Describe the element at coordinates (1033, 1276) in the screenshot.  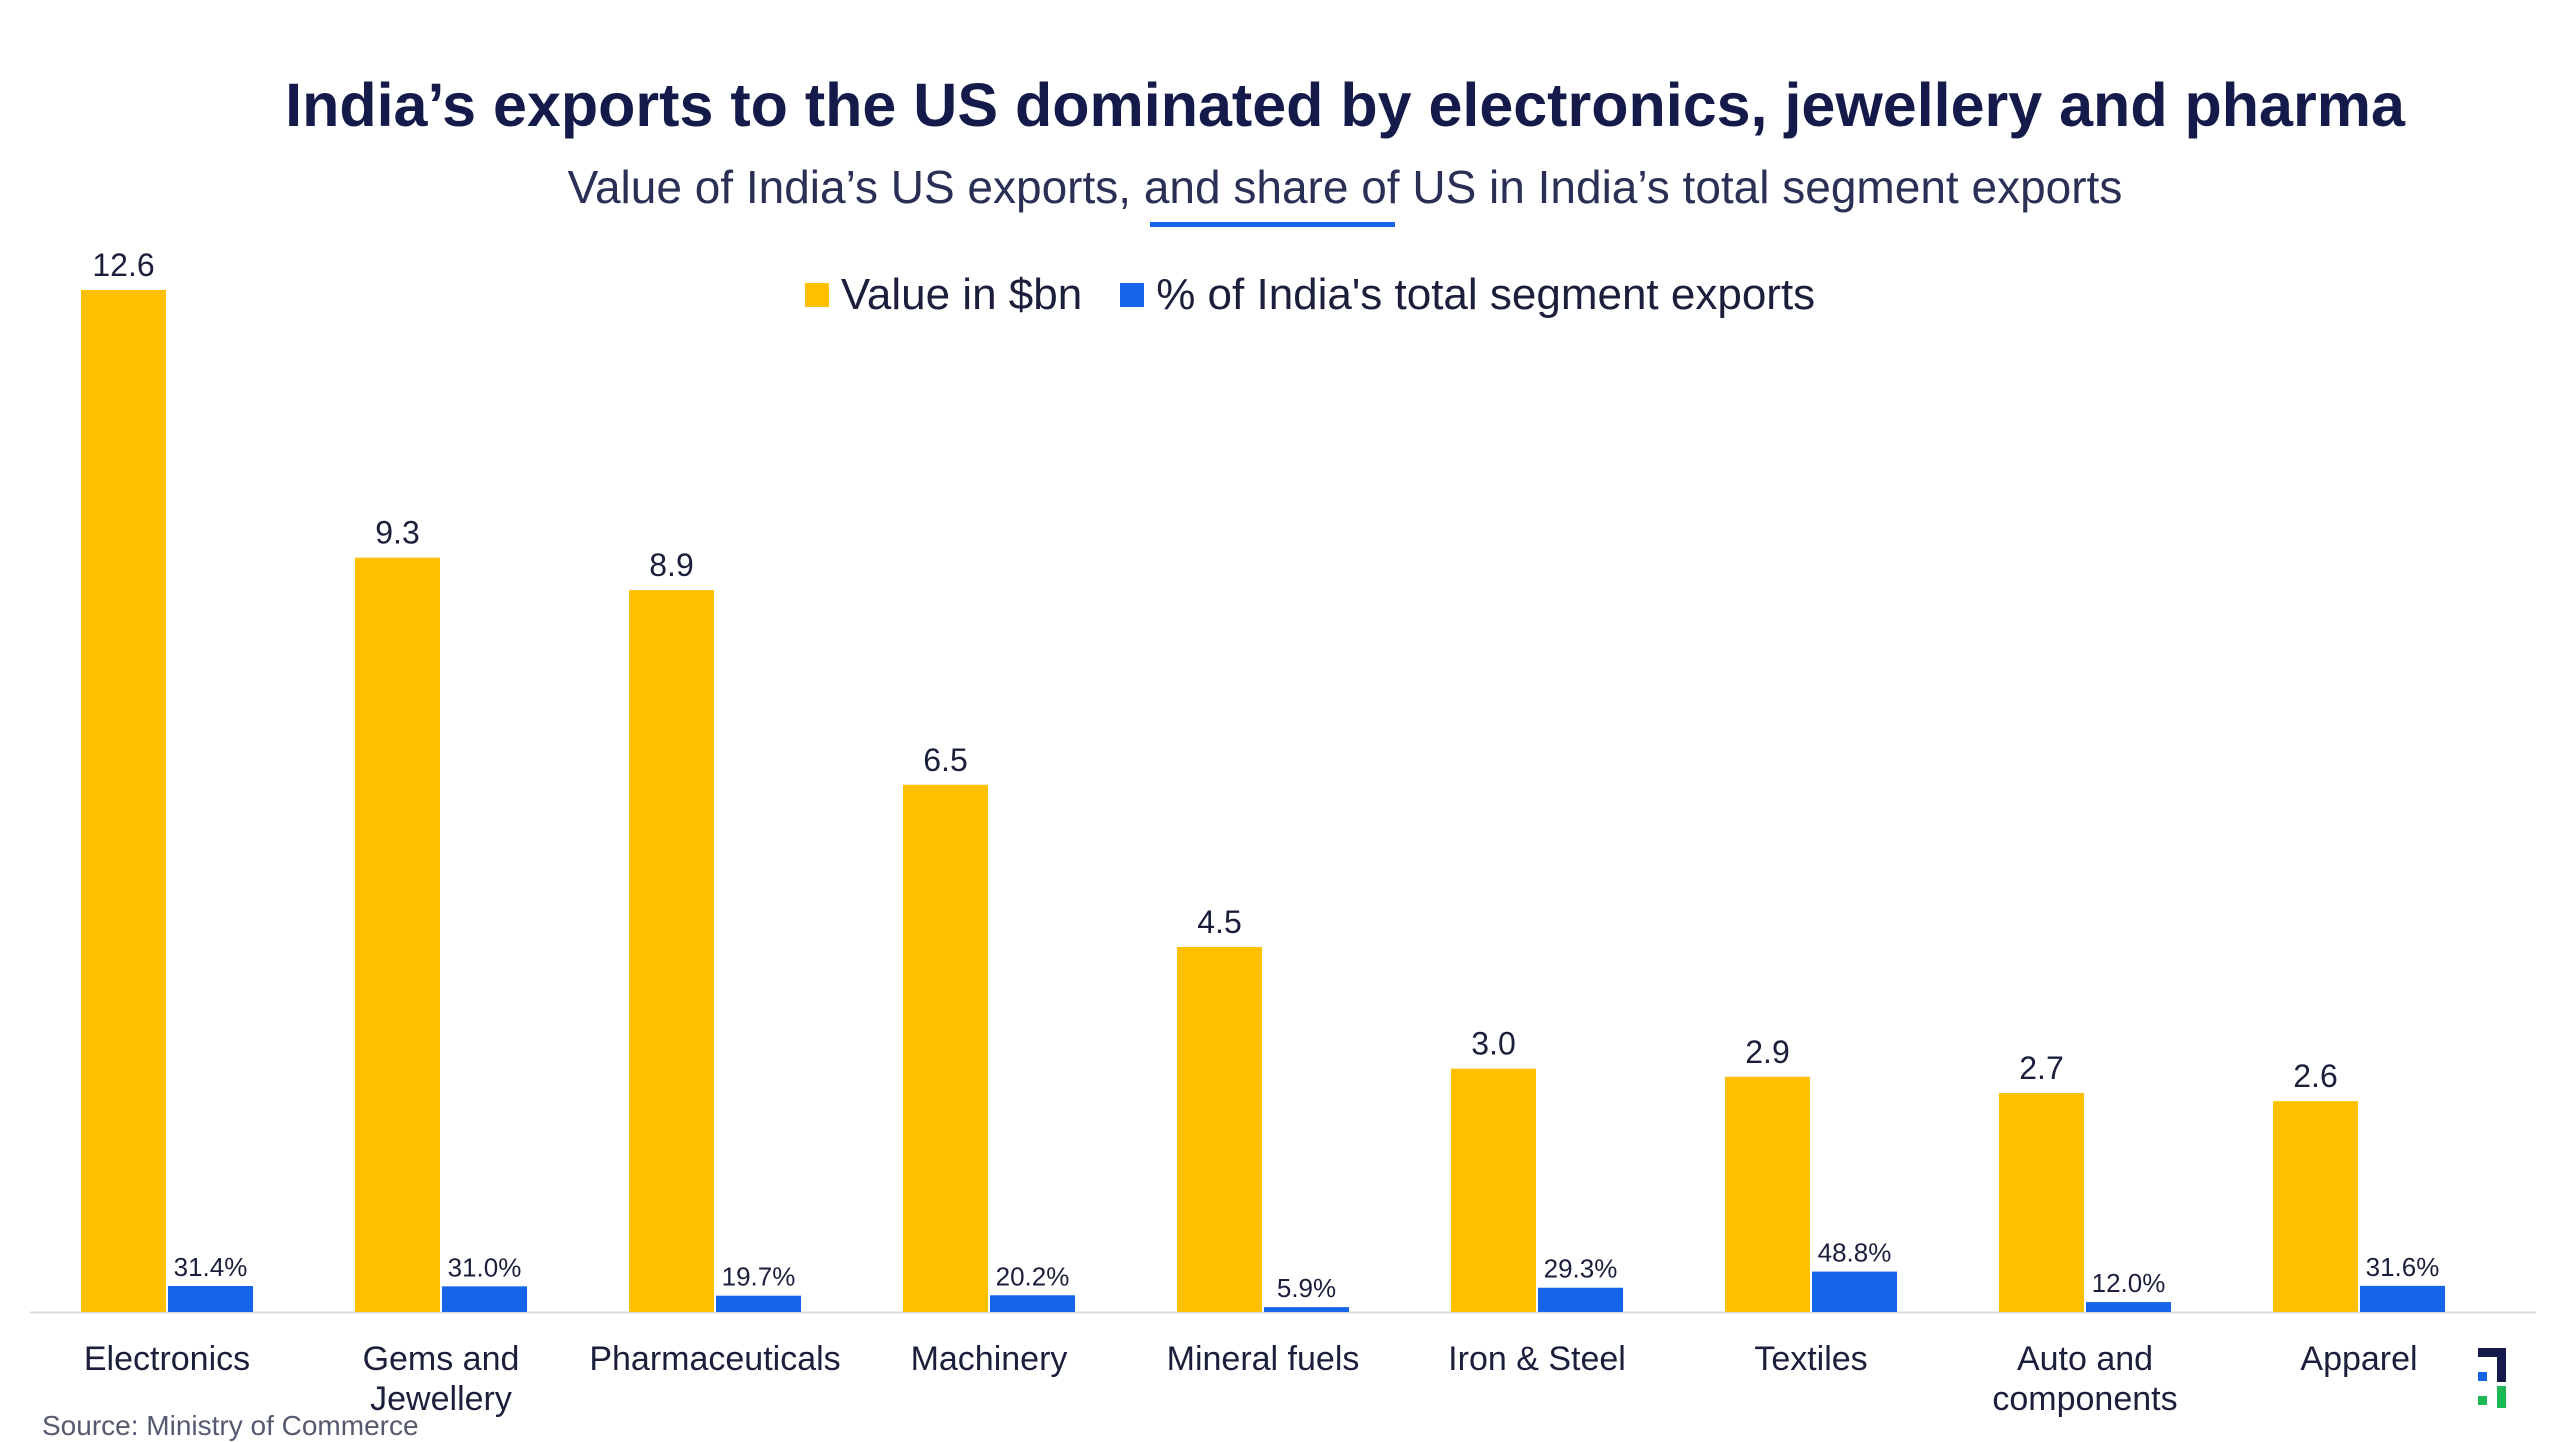
I see `data-label-share: 20.2%` at that location.